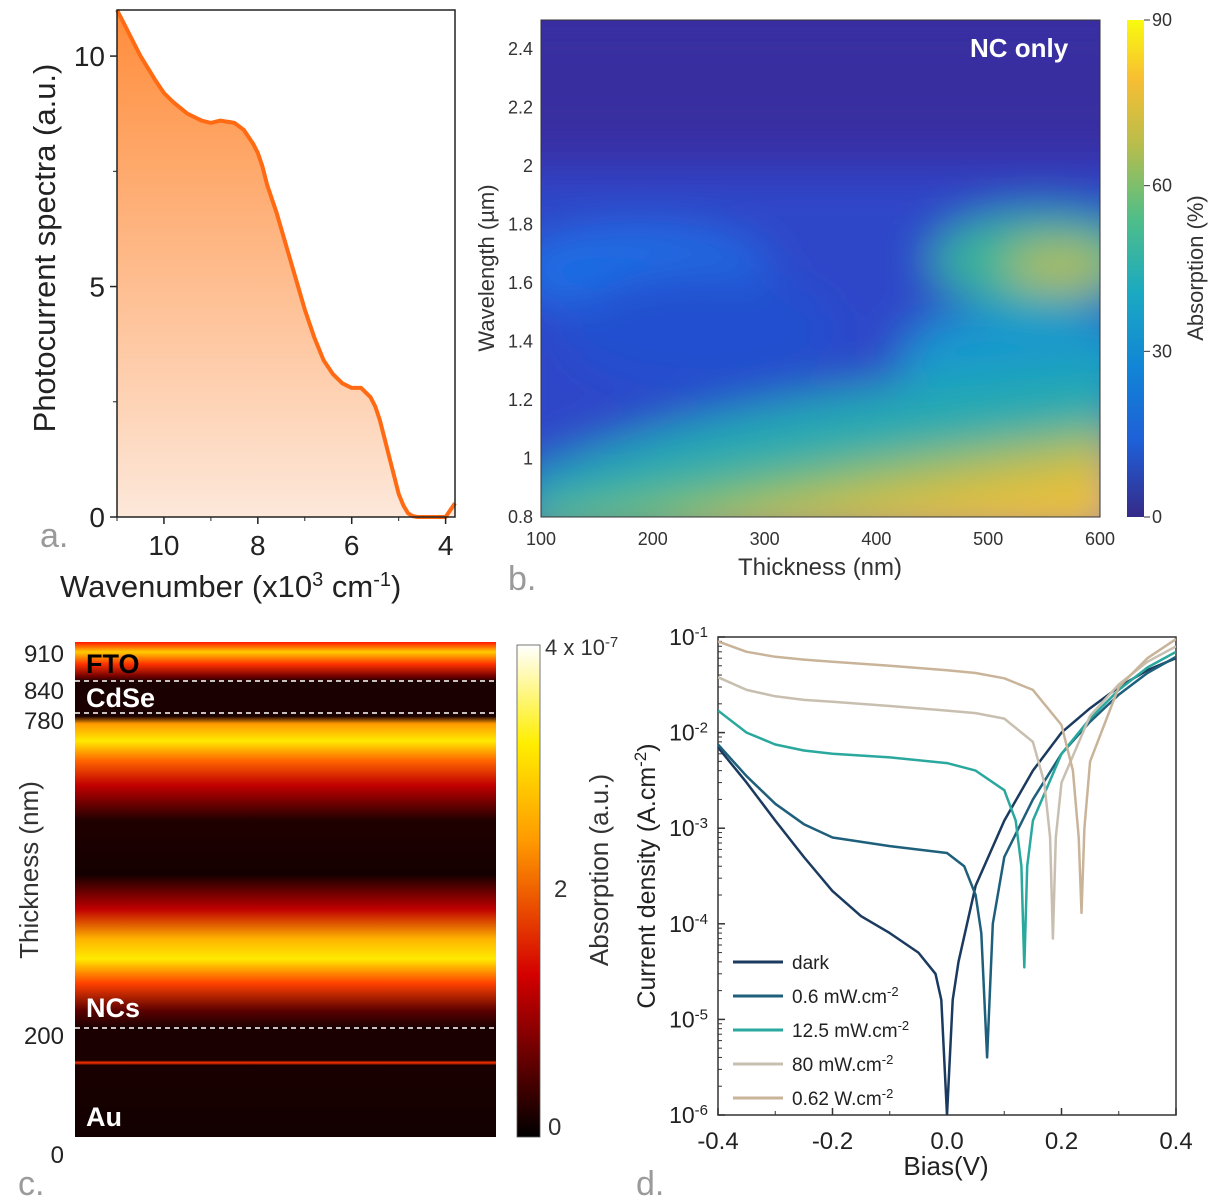 The image size is (1215, 1200). I want to click on panel-b-colorbar, so click(1135, 268).